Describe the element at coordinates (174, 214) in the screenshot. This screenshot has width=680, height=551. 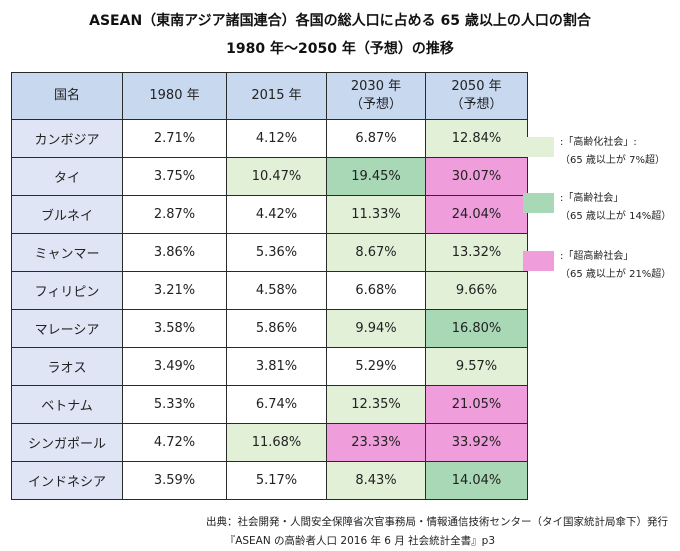
I see `value-cell: 2.87%` at that location.